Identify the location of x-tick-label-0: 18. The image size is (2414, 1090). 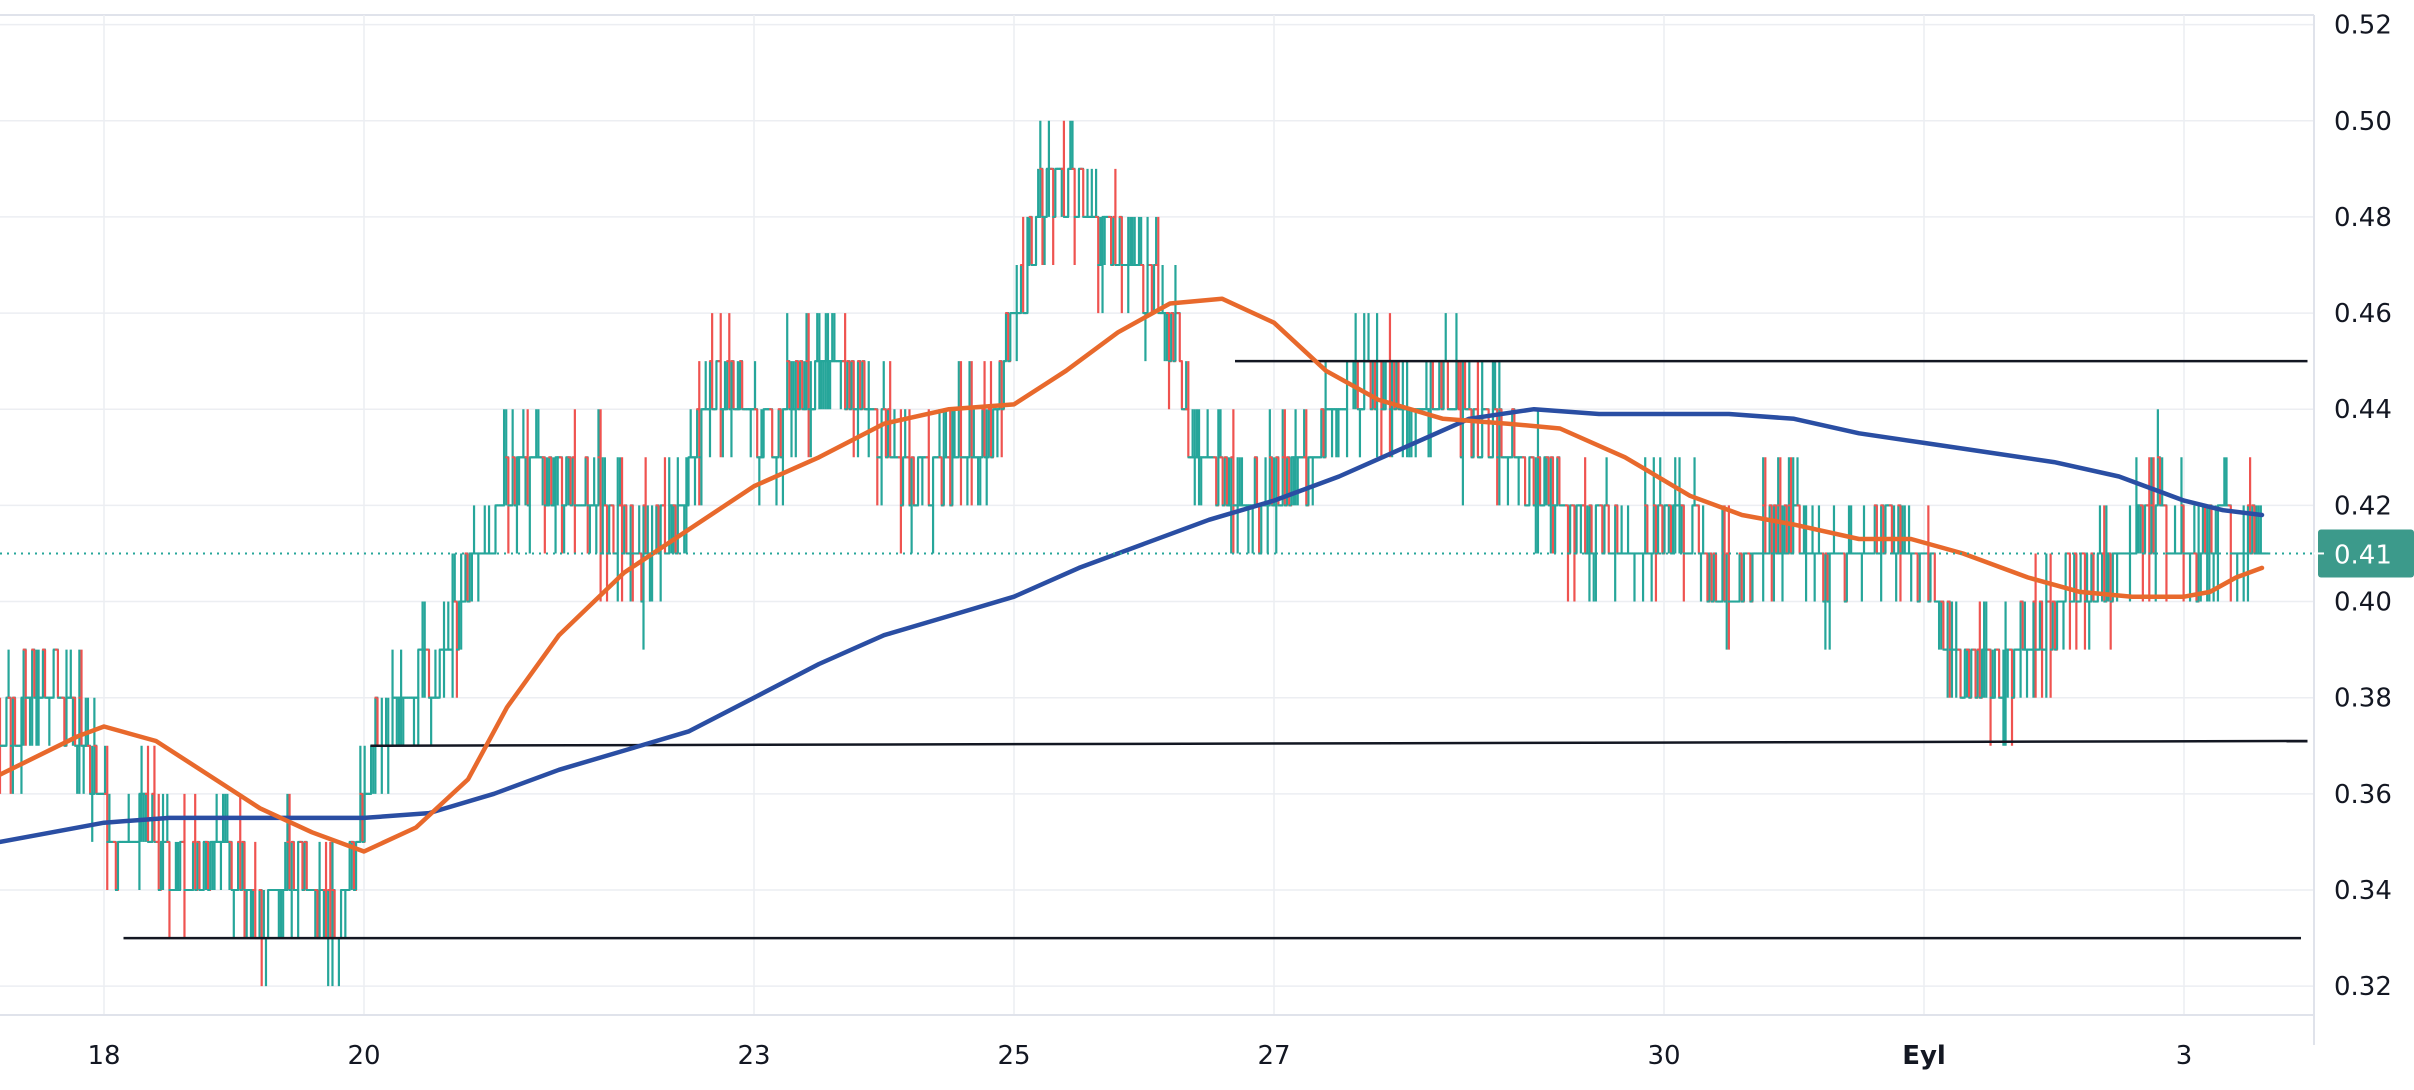
(103, 1056).